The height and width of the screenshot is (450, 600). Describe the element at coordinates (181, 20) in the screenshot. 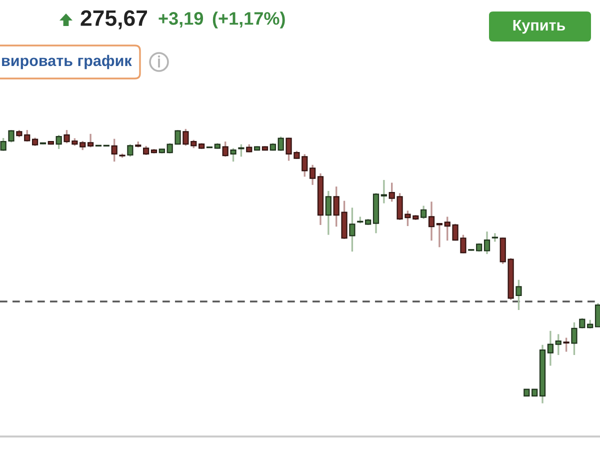

I see `text: +3,19` at that location.